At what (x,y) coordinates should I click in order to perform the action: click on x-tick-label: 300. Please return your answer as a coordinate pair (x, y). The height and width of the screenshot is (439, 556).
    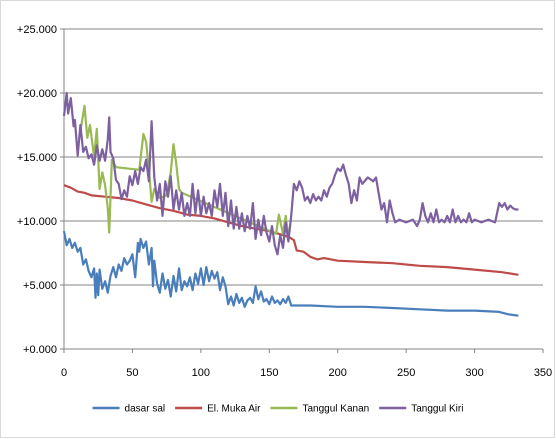
    Looking at the image, I should click on (474, 373).